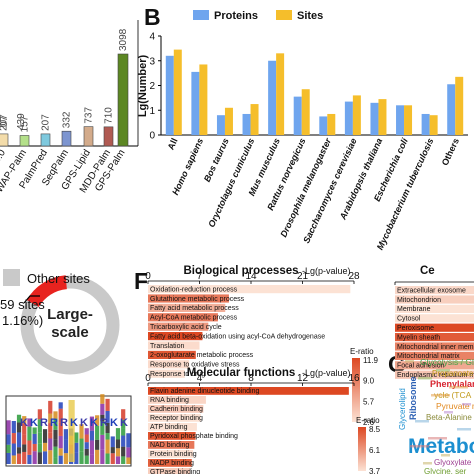 Image resolution: width=474 pixels, height=474 pixels. I want to click on bio-category-0: Oxidation-reduction process, so click(194, 289).